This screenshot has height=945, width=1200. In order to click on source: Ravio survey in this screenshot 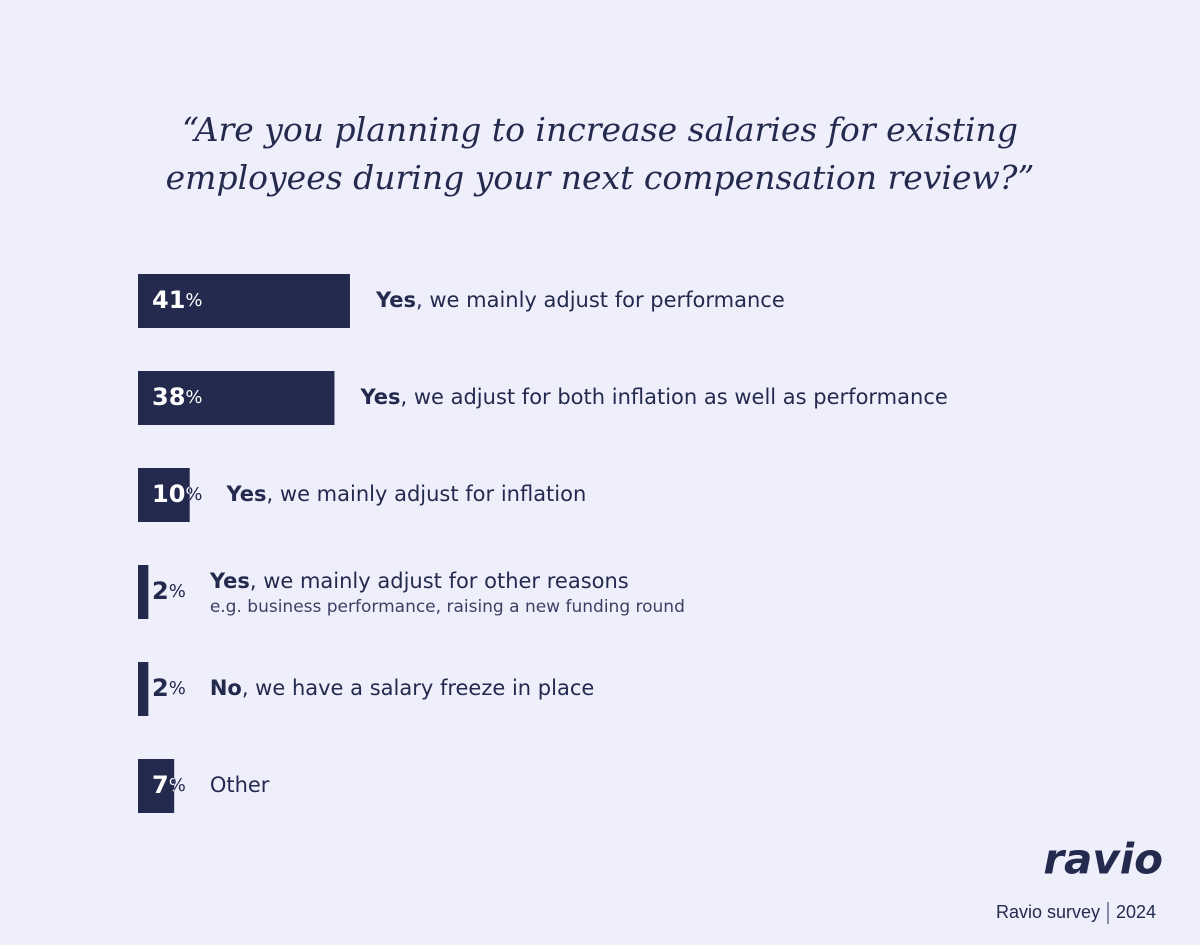, I will do `click(1048, 912)`.